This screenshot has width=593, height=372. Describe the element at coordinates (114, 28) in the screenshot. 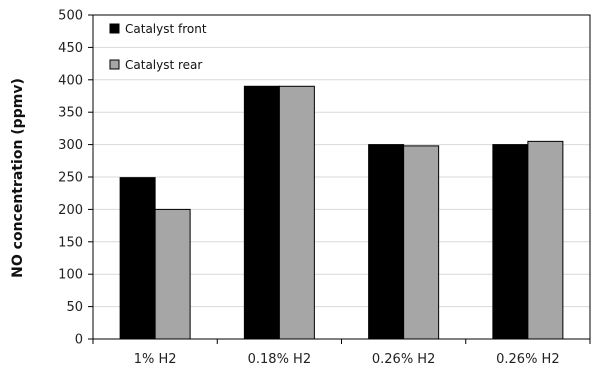

I see `legend-swatch-catalyst-front` at that location.